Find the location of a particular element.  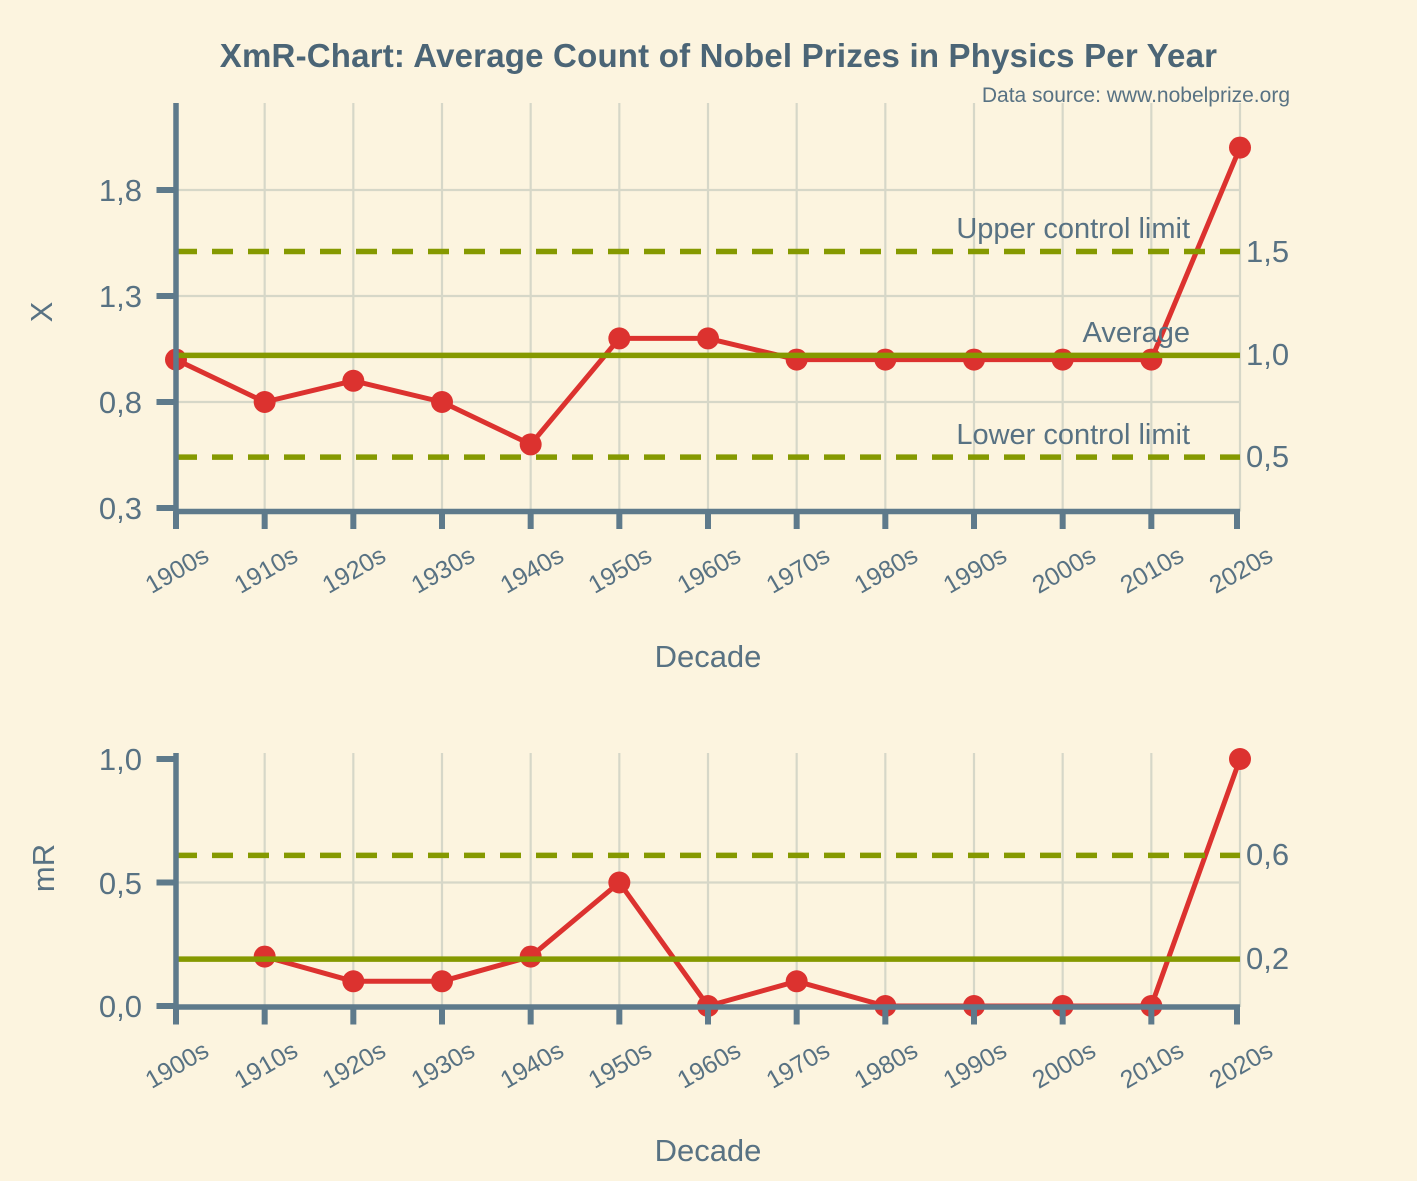

mr-chart-x-axis-title: Decade is located at coordinates (708, 1150).